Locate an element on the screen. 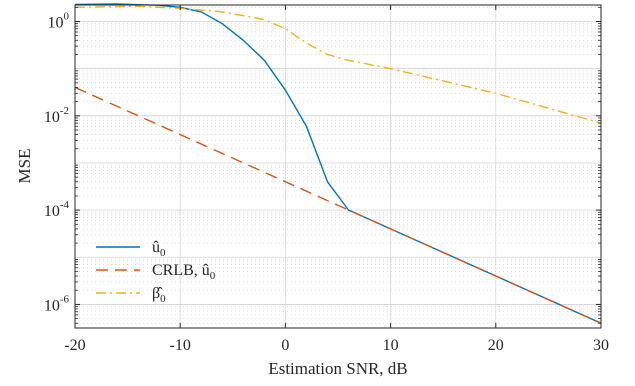 The image size is (635, 386). x-tick-label: 30 is located at coordinates (601, 345).